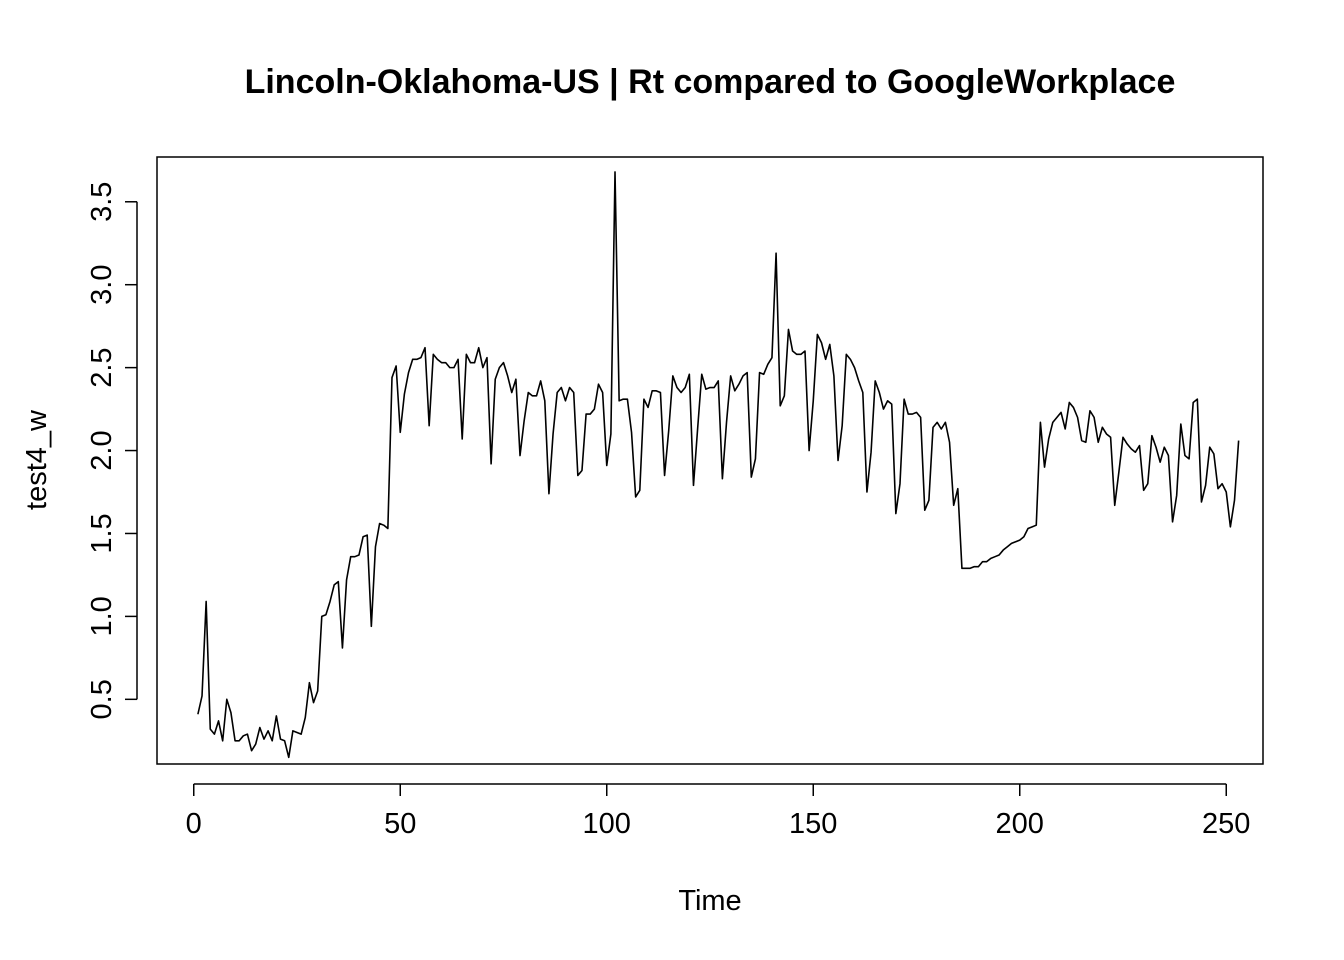 The height and width of the screenshot is (960, 1344). What do you see at coordinates (102, 699) in the screenshot?
I see `y-tick-label: 0.5` at bounding box center [102, 699].